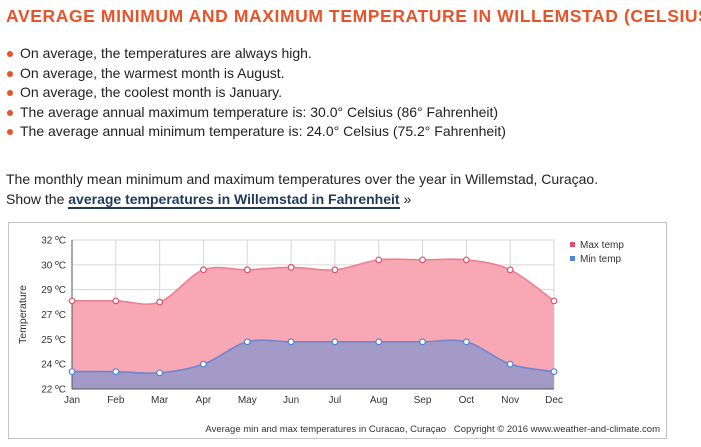 The image size is (701, 447). Describe the element at coordinates (423, 400) in the screenshot. I see `x-tick-label: Sep` at that location.